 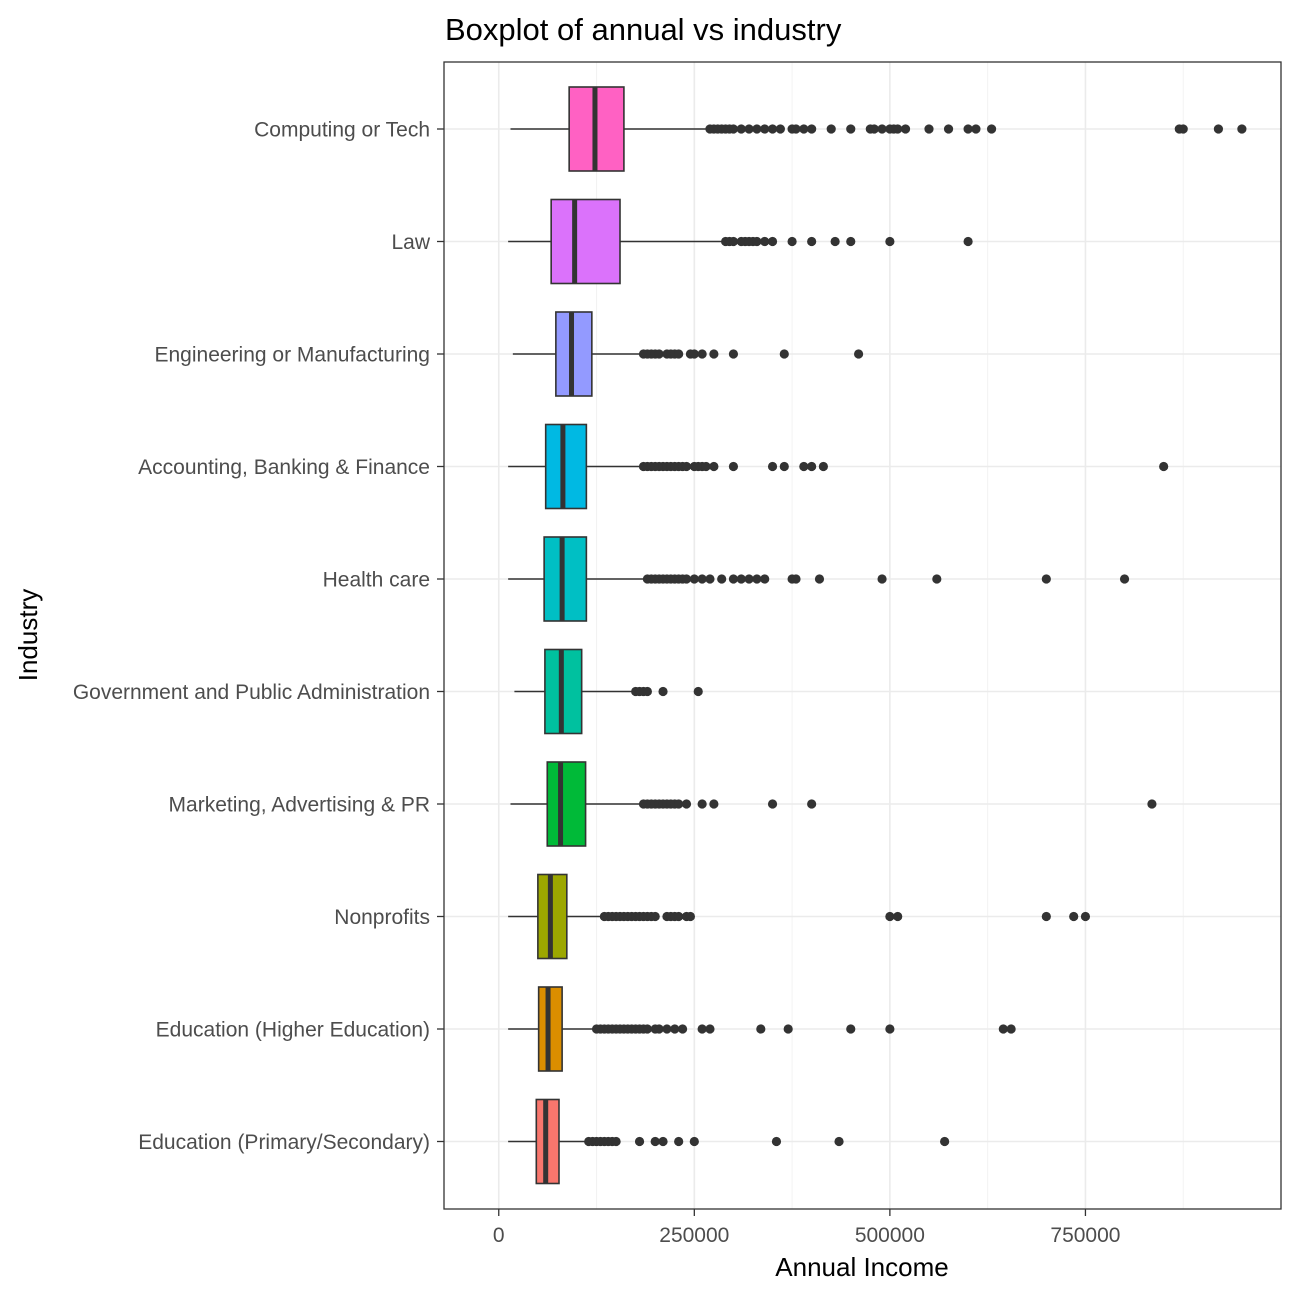 I want to click on x-tick-label: 0, so click(x=499, y=1235).